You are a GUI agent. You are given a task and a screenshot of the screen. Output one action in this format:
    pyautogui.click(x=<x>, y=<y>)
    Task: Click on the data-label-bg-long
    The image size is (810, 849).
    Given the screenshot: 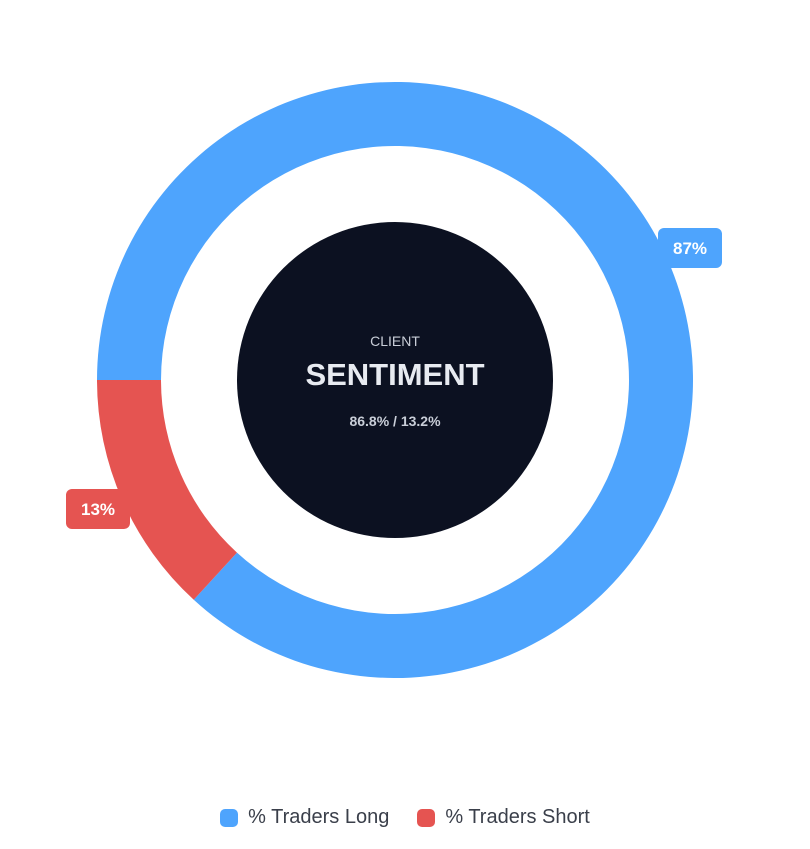 What is the action you would take?
    pyautogui.click(x=690, y=248)
    